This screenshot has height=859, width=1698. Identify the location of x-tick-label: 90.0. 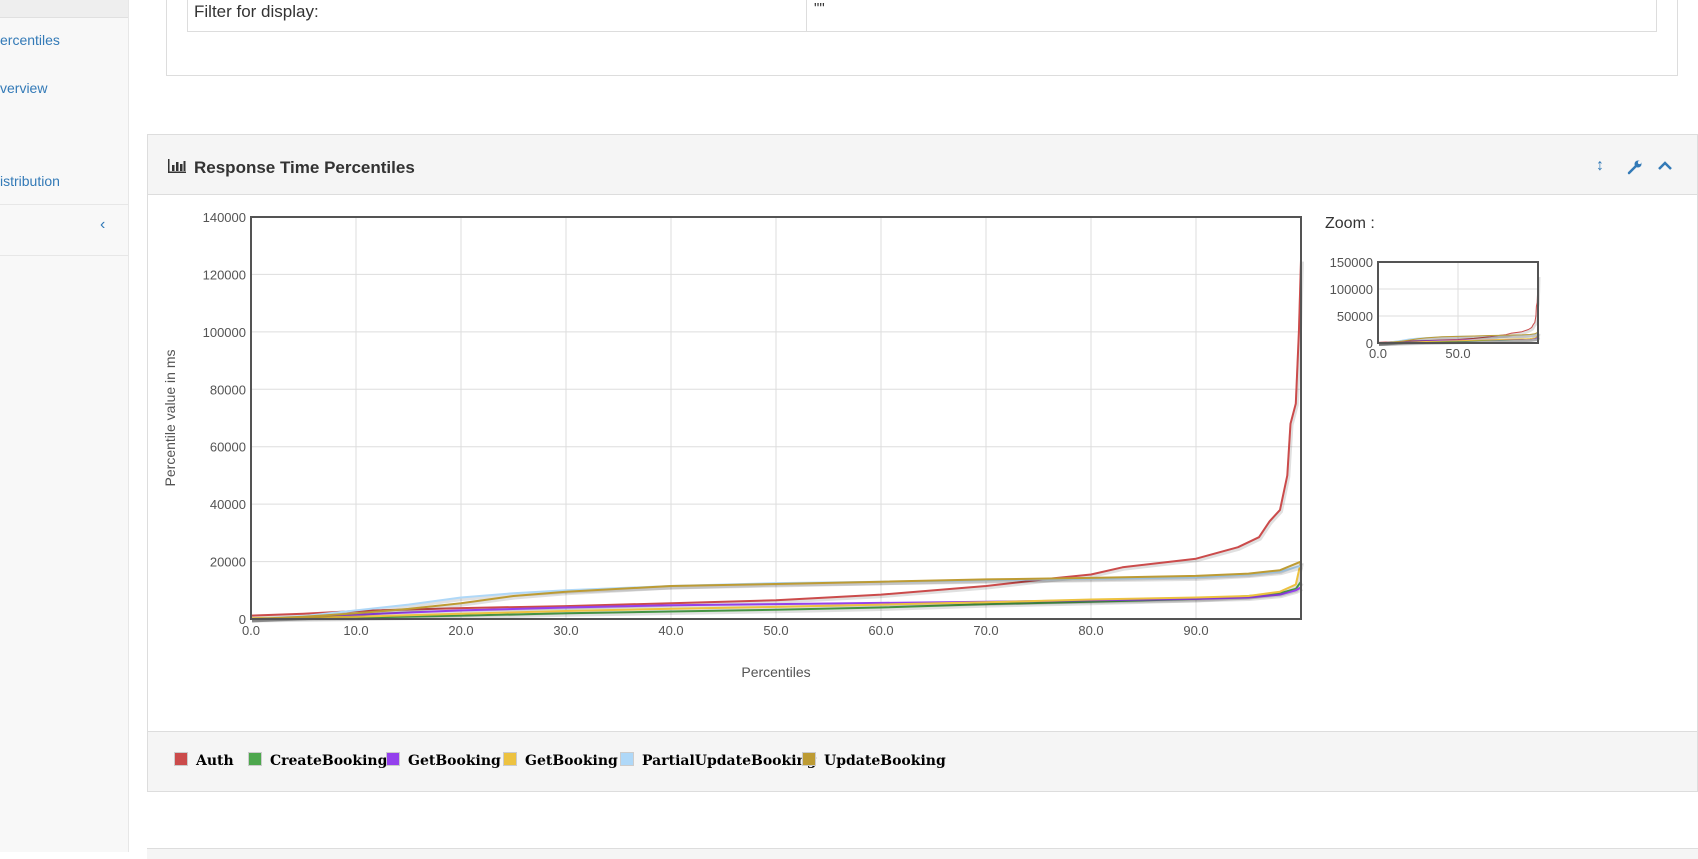
(1195, 630).